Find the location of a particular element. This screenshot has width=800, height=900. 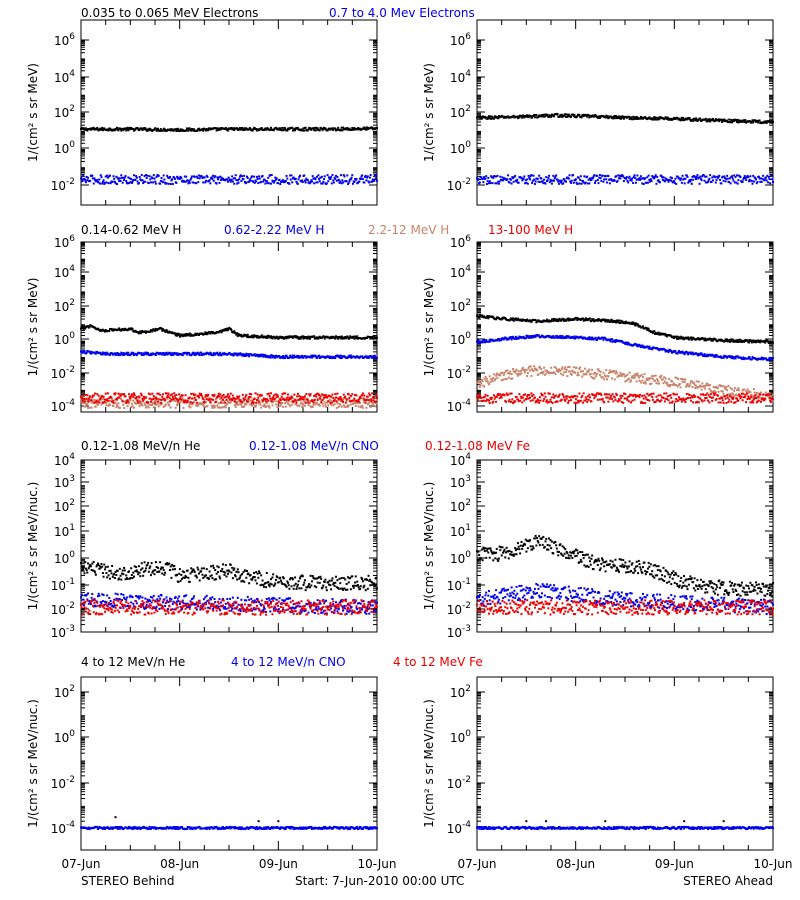

legend-label-row3-3: 0.12-1.08 MeV Fe is located at coordinates (477, 446).